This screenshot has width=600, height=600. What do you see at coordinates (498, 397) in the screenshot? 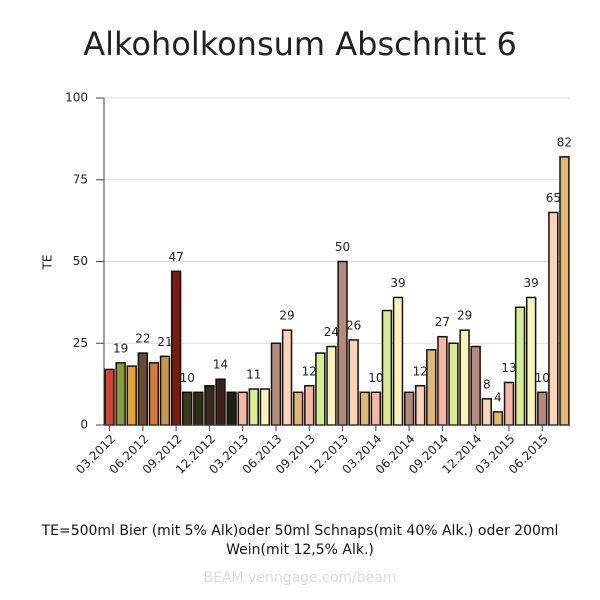
I see `value-label: 4` at bounding box center [498, 397].